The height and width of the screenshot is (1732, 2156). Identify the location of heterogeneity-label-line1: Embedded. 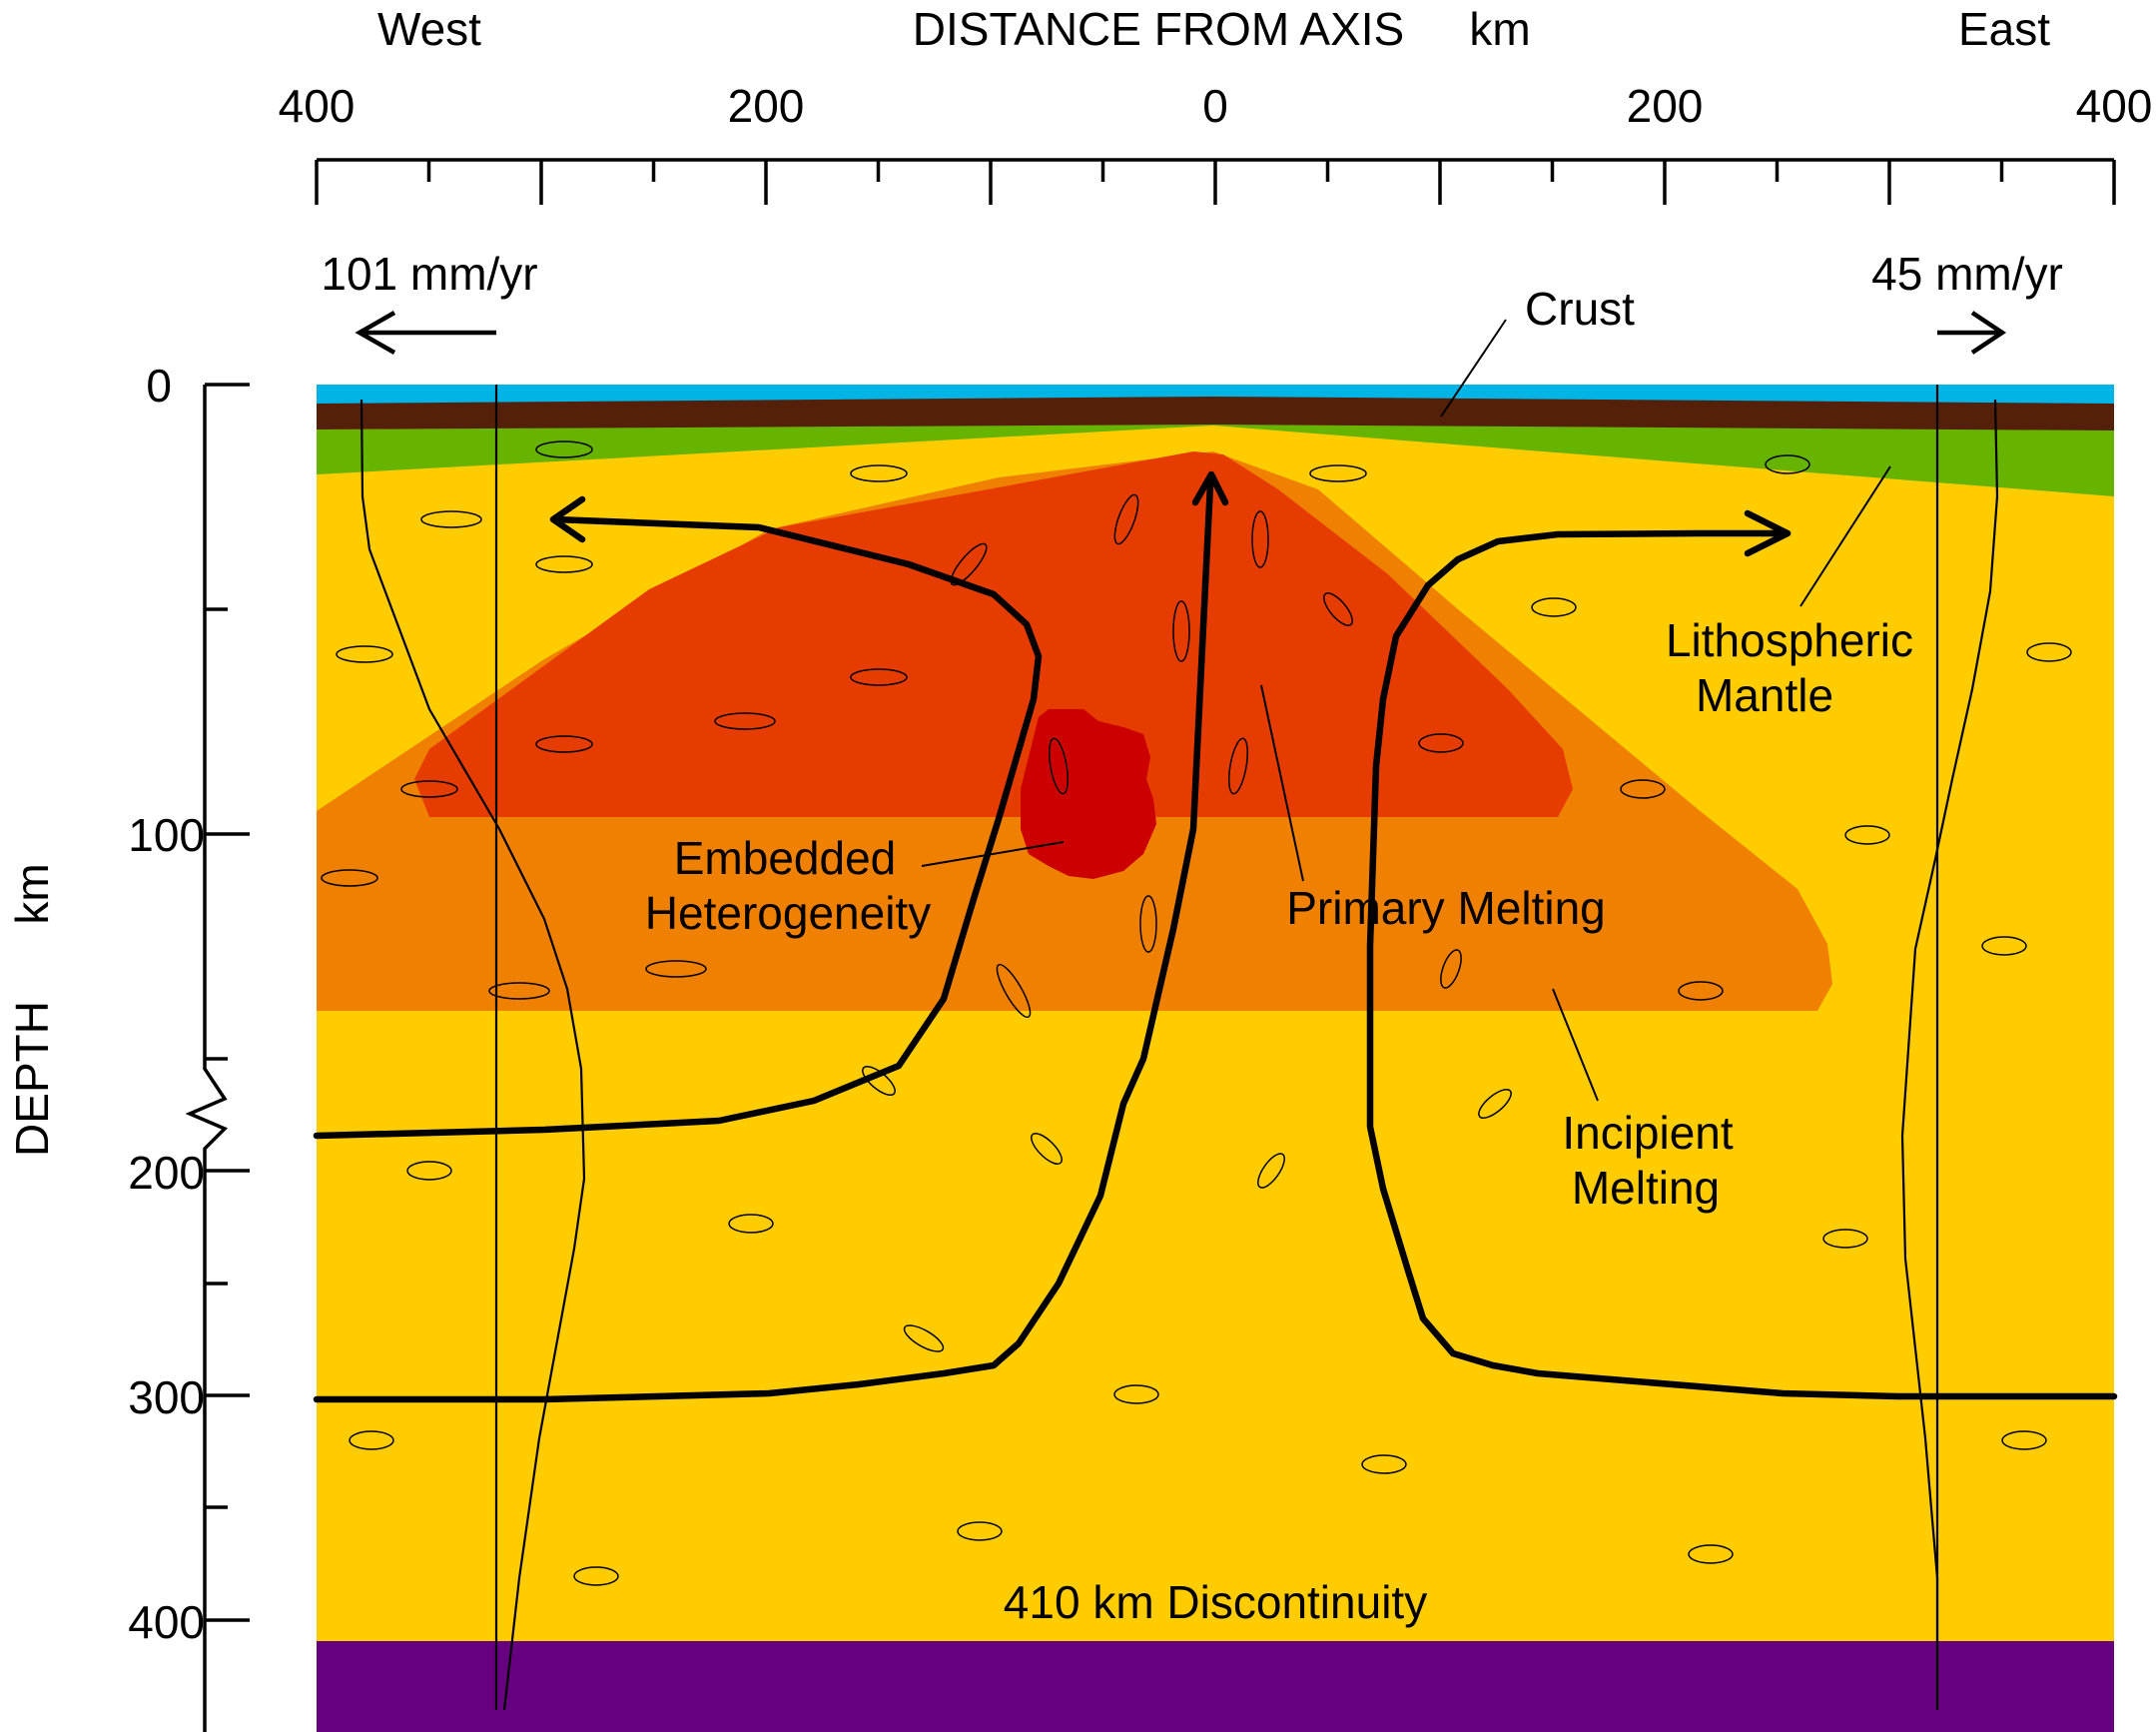
(786, 858).